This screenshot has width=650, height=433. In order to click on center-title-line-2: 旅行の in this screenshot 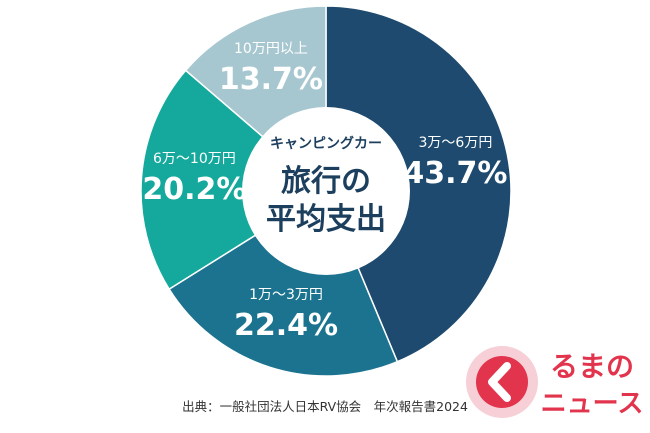, I will do `click(326, 181)`.